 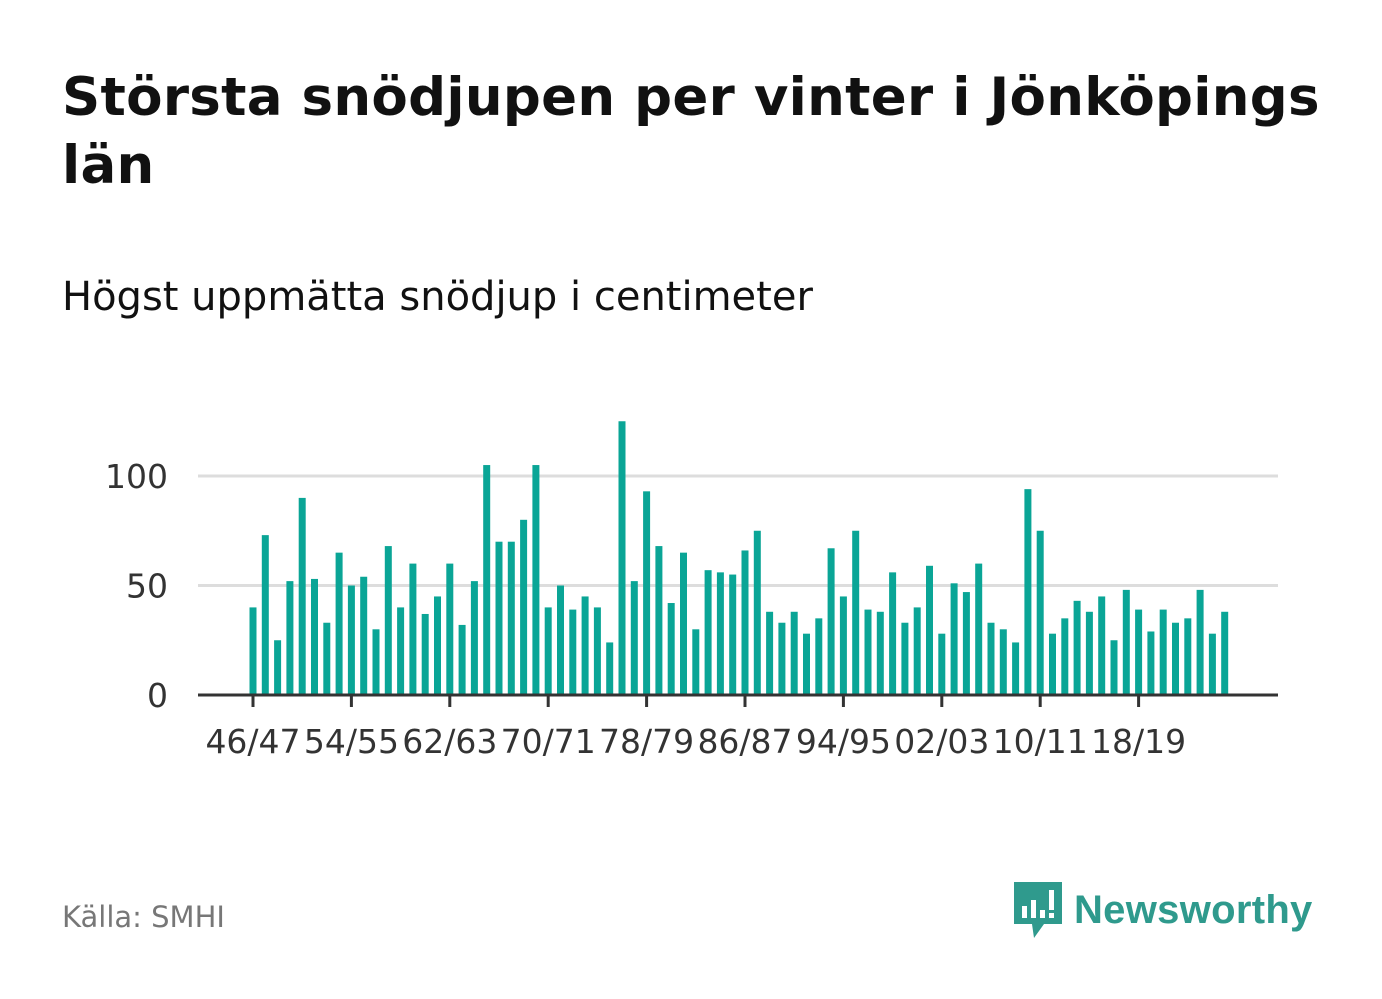 I want to click on bar-02/03, so click(x=942, y=664).